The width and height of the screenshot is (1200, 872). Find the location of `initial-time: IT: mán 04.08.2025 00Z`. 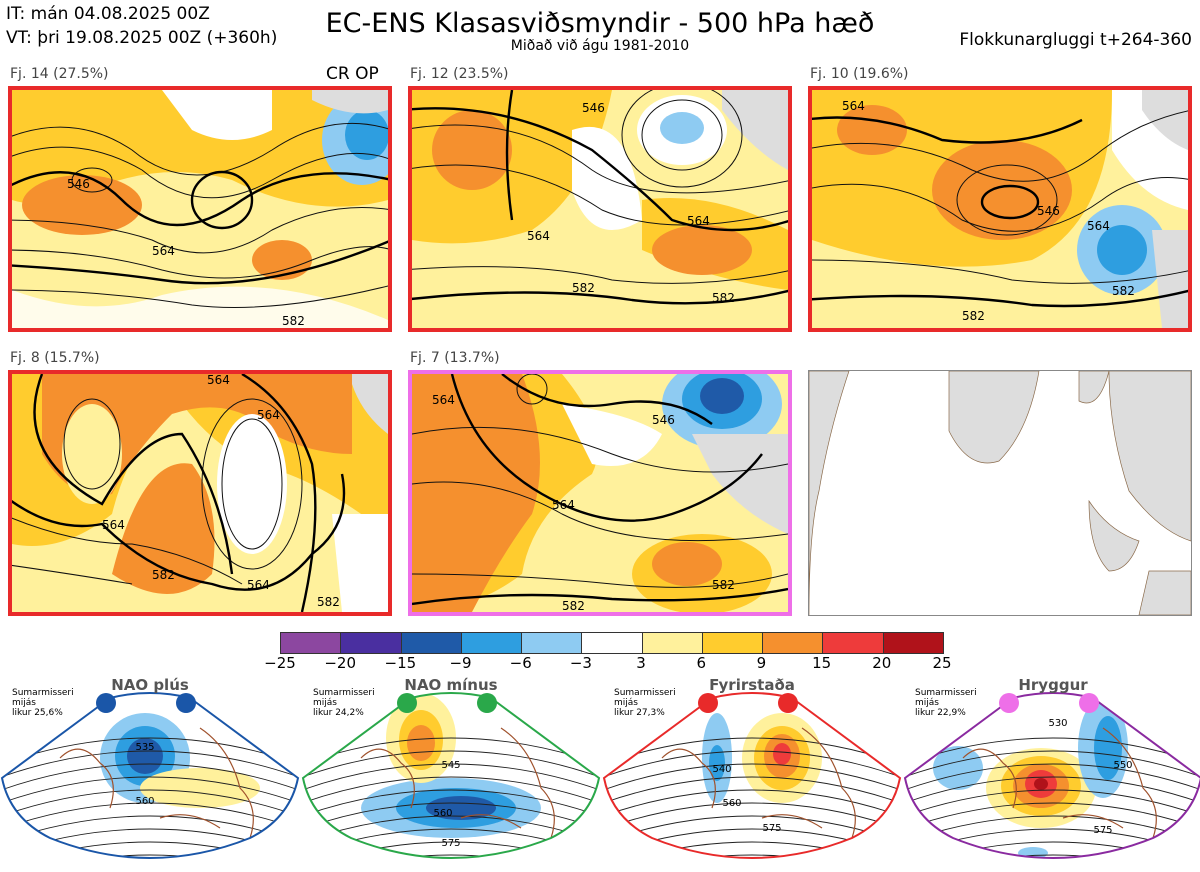

initial-time: IT: mán 04.08.2025 00Z is located at coordinates (108, 14).